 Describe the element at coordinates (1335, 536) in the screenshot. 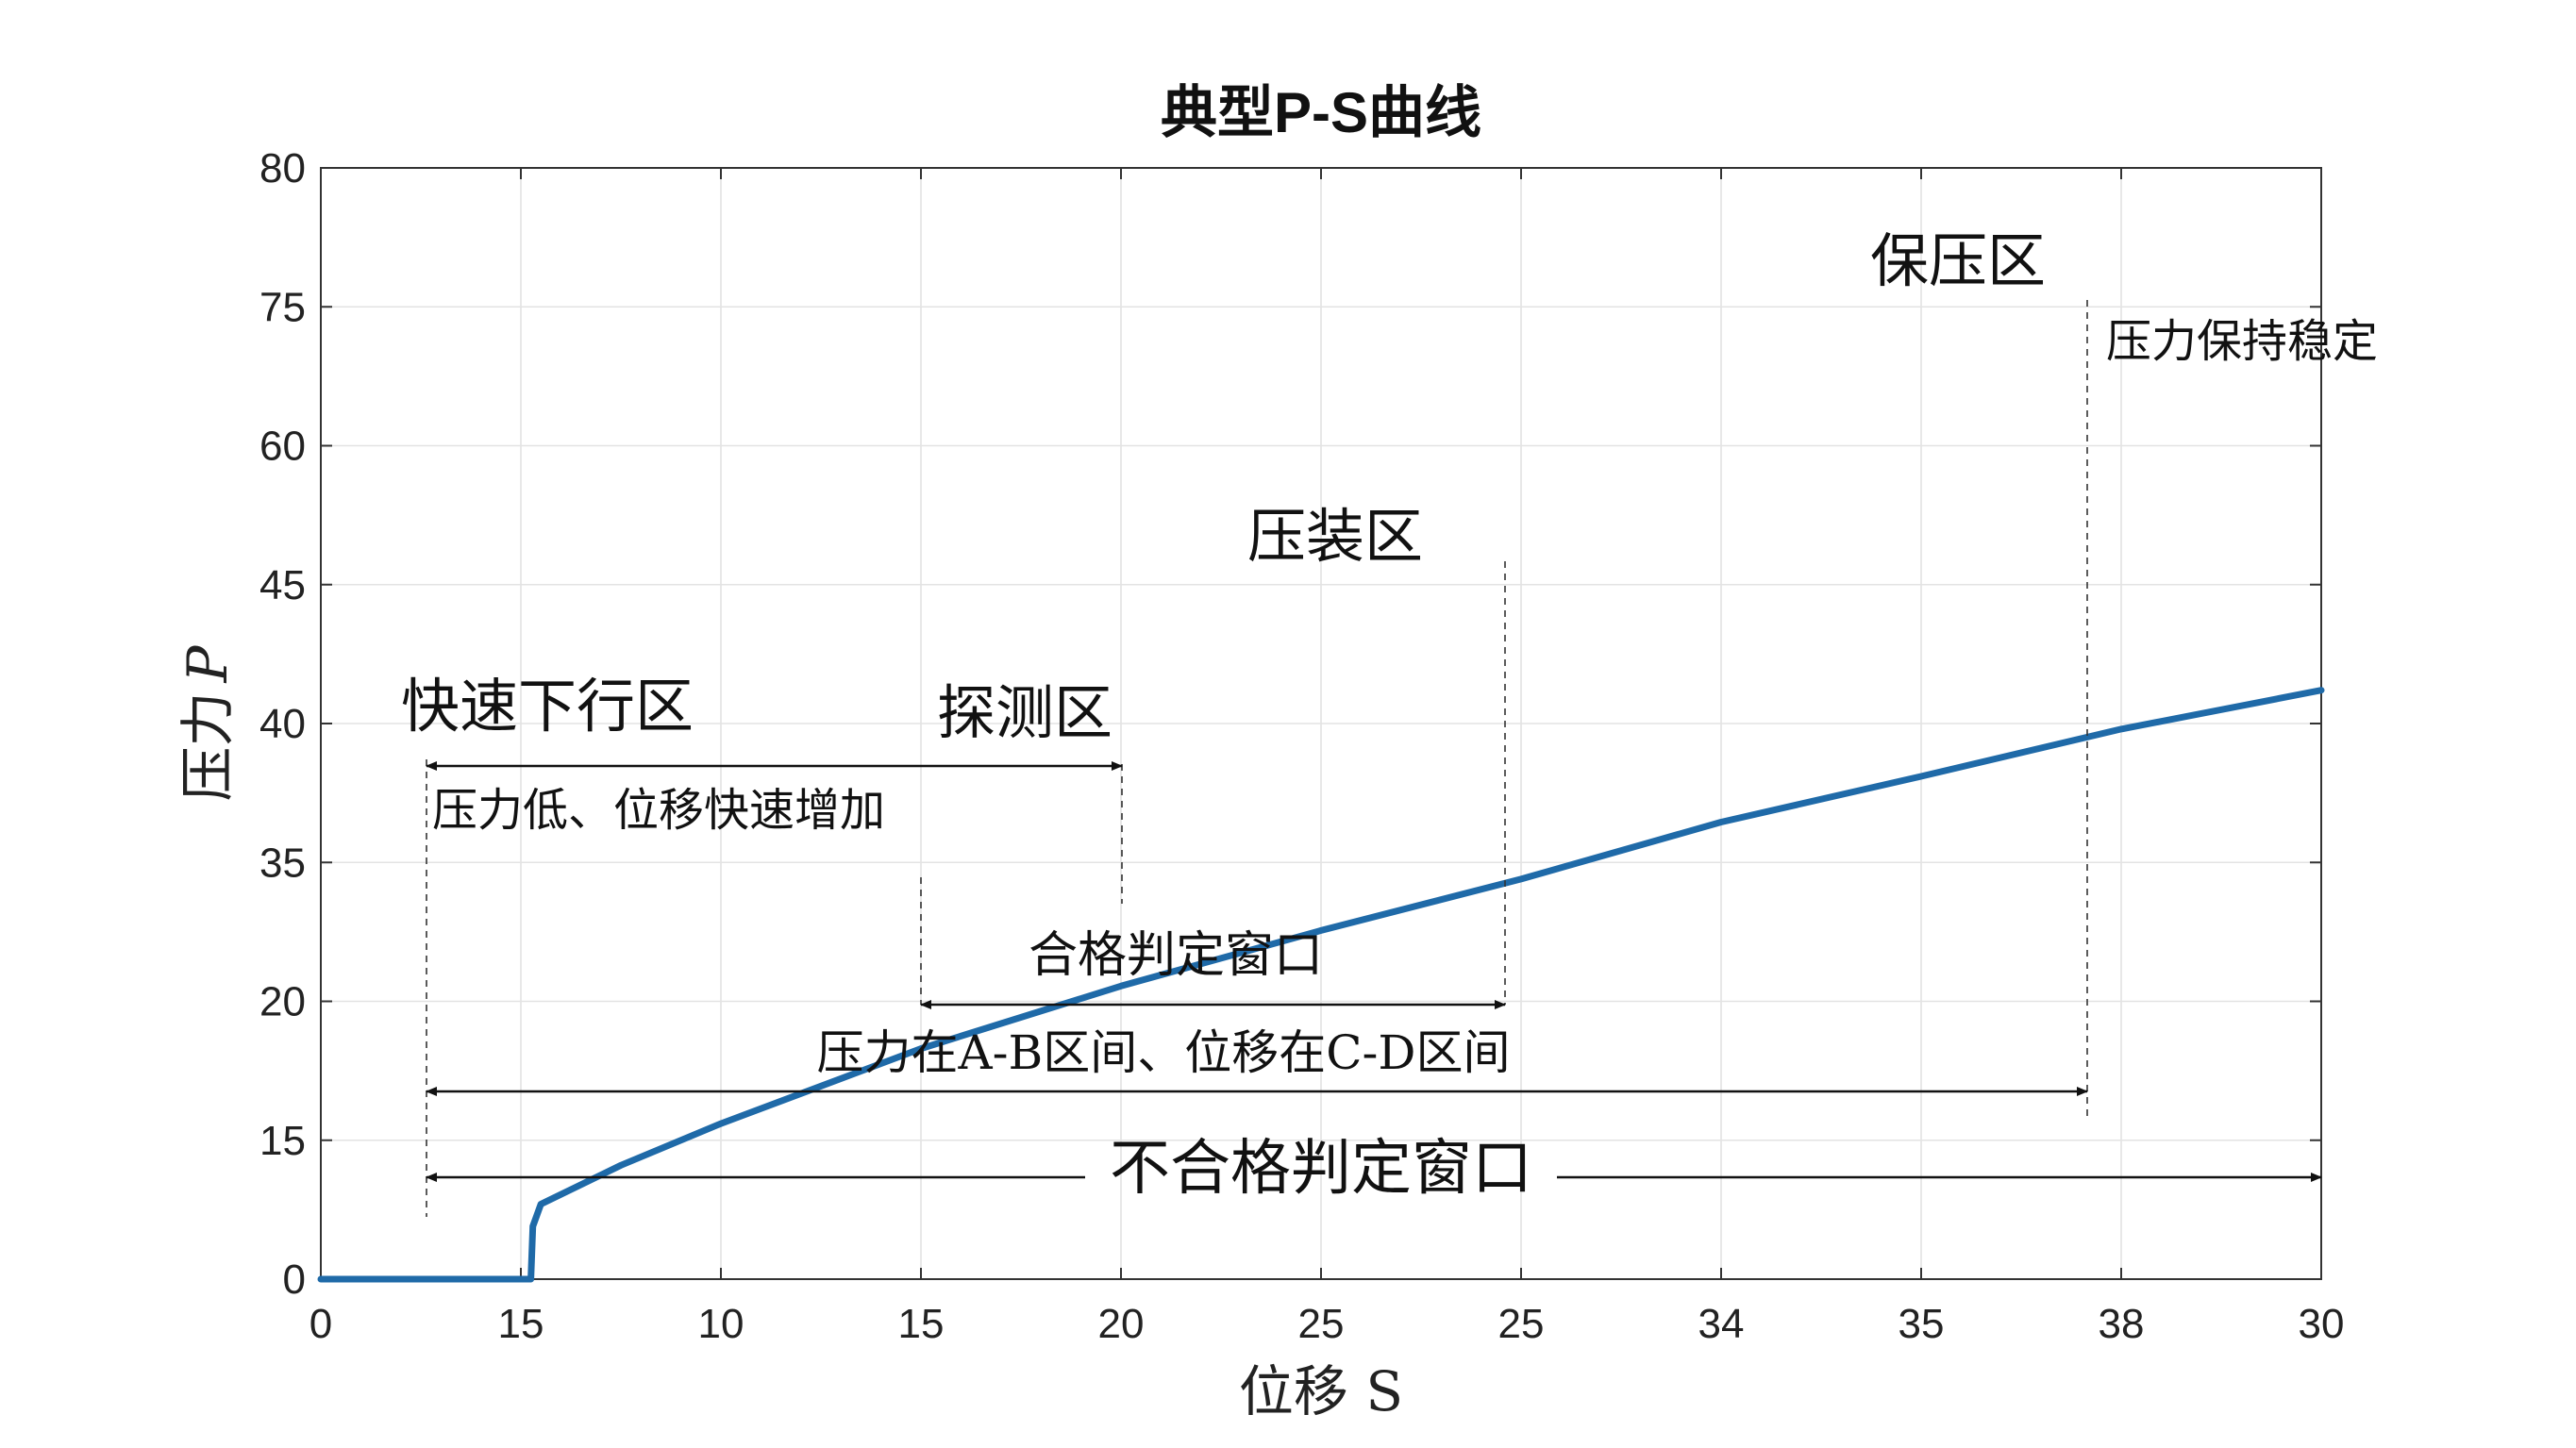

I see `zone-press-label: 压装区` at that location.